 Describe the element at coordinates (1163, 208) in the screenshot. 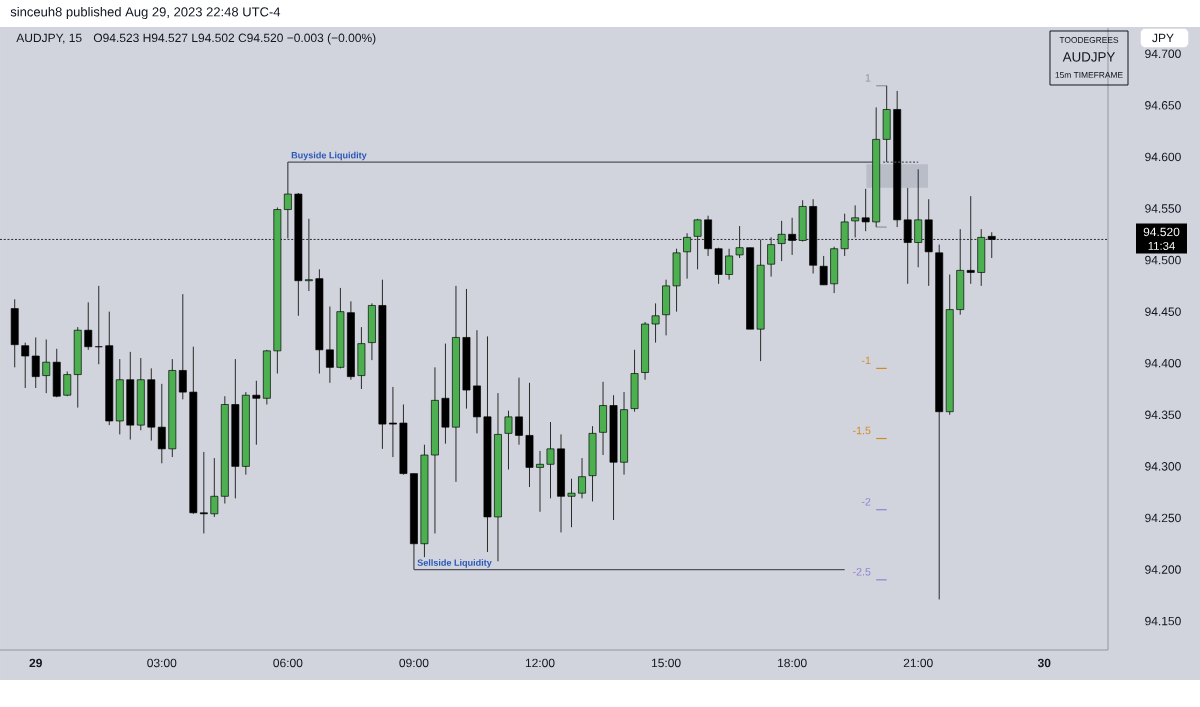

I see `y-tick-label: 94.550` at that location.